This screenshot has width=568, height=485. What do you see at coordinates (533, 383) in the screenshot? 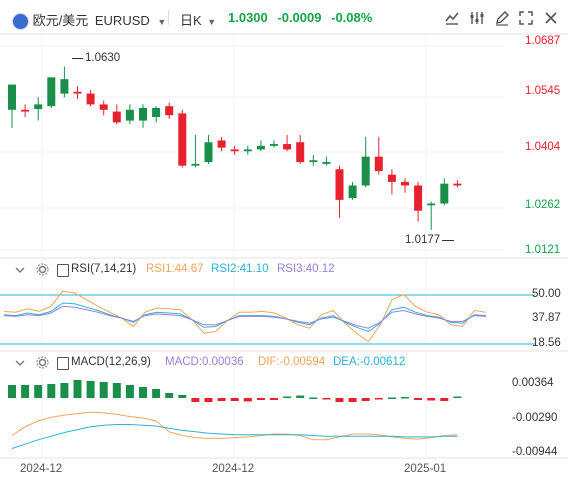
I see `macd-tick-1: 0.00364` at bounding box center [533, 383].